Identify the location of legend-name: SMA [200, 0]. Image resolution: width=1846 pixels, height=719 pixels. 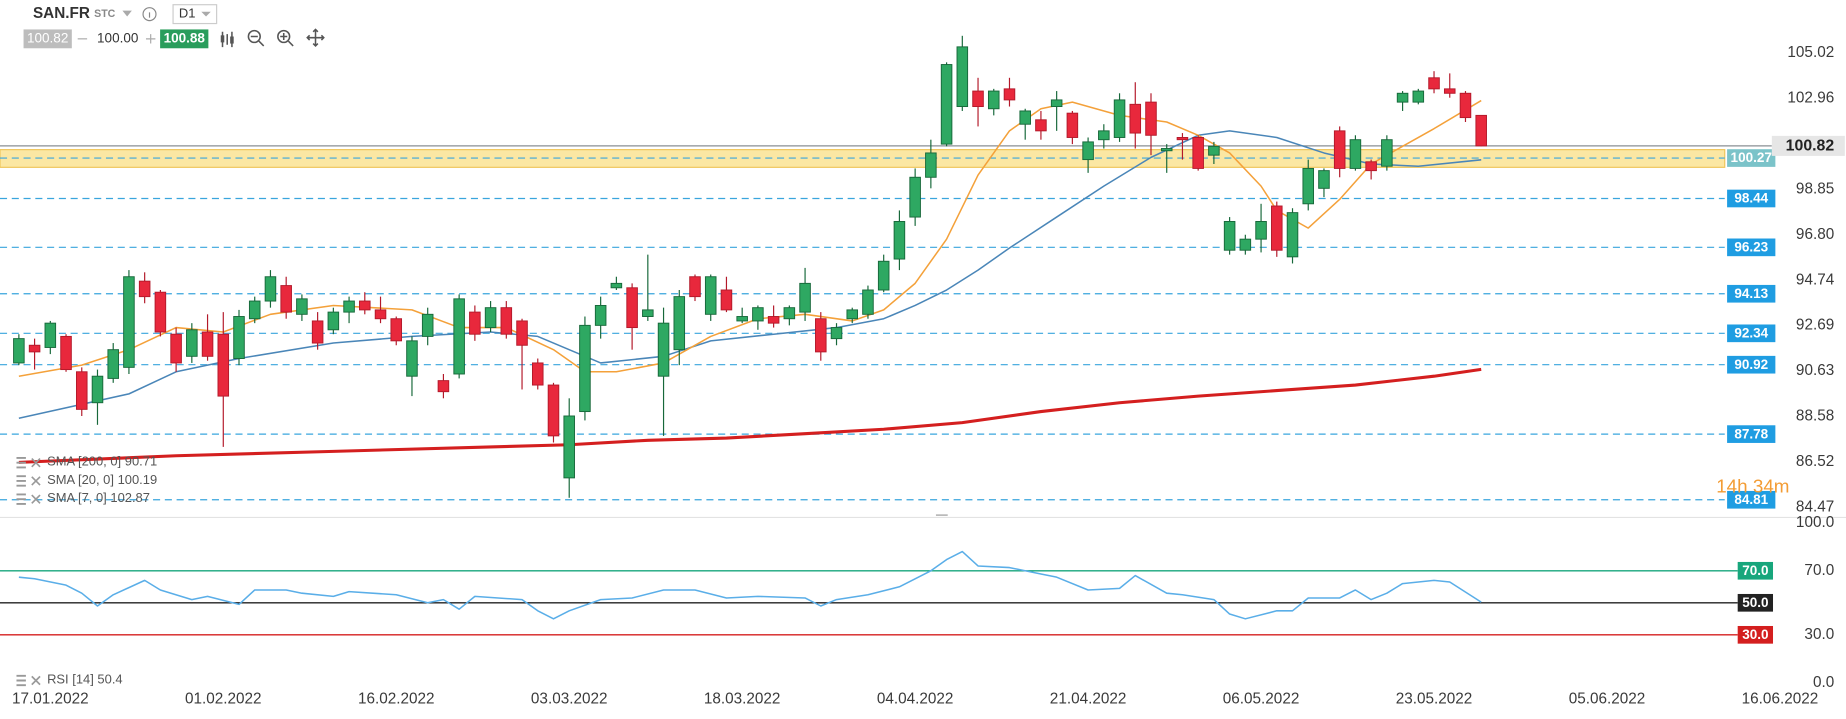
(84, 461).